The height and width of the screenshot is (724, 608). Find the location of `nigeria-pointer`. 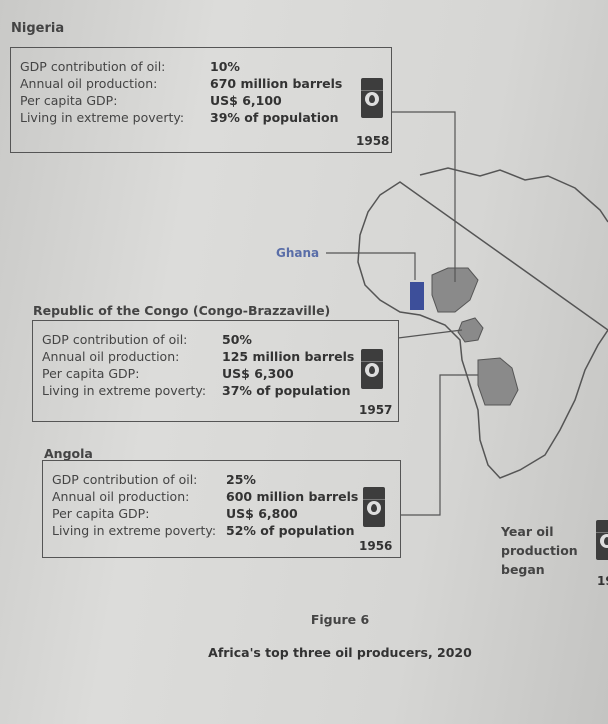

nigeria-pointer is located at coordinates (424, 196).